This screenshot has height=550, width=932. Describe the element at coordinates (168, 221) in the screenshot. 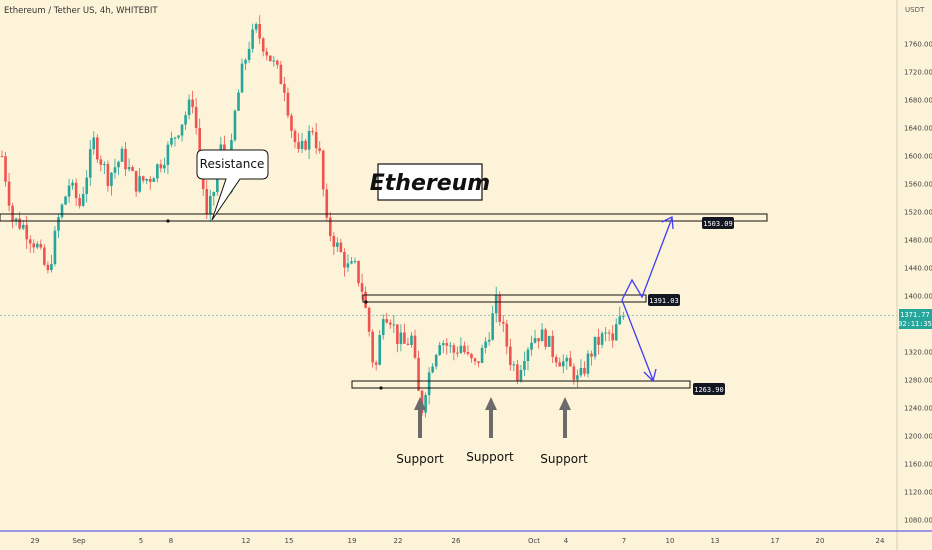

I see `resistance-level-anchor` at that location.